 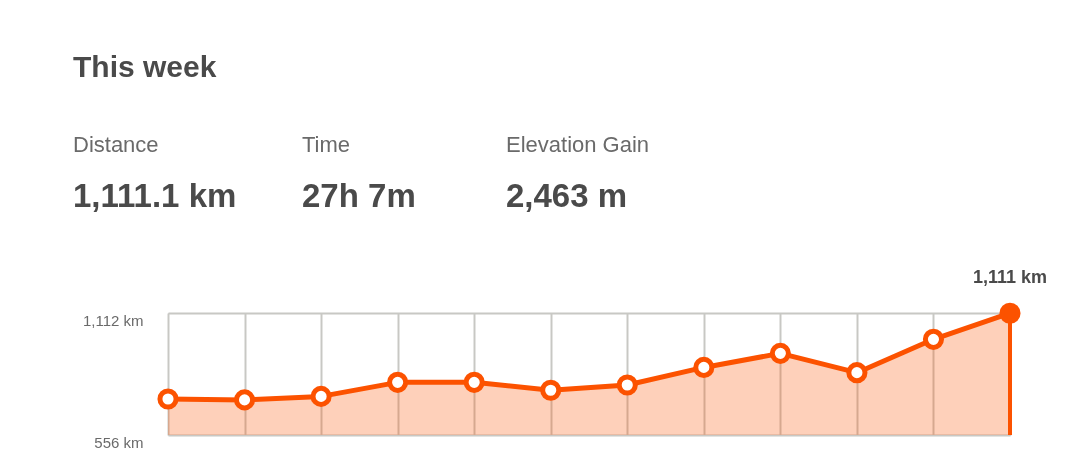 What do you see at coordinates (145, 66) in the screenshot?
I see `chart-title: This week` at bounding box center [145, 66].